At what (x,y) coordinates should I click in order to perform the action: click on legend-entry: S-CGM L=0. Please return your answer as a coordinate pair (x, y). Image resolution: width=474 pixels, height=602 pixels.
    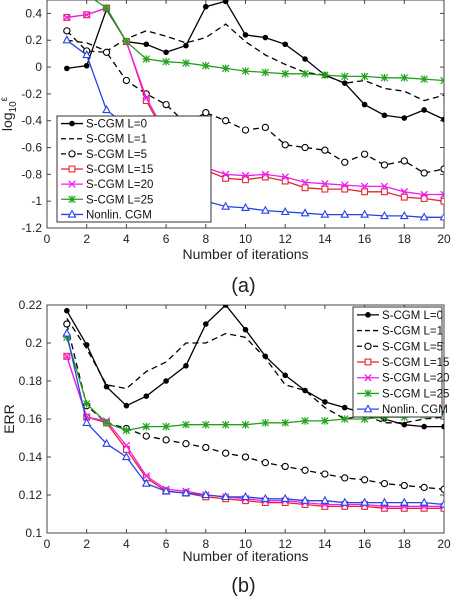
    Looking at the image, I should click on (116, 125).